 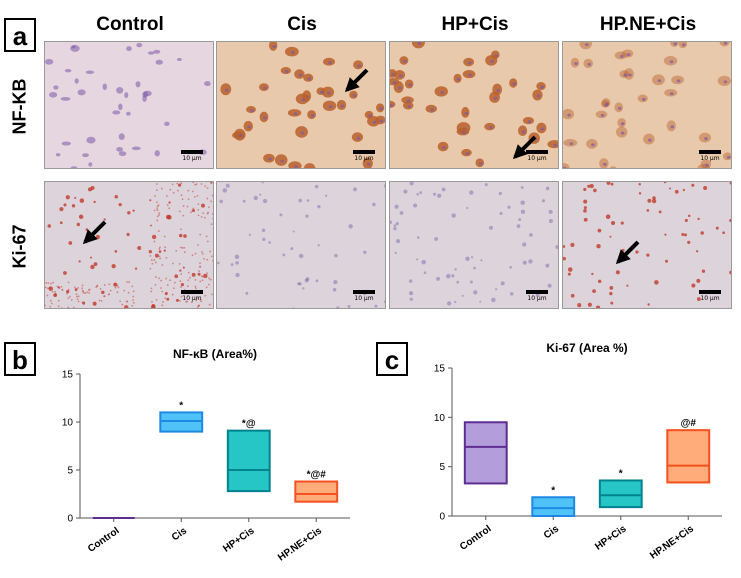 I want to click on chart-title: Ki-67 (Area %), so click(x=586, y=348).